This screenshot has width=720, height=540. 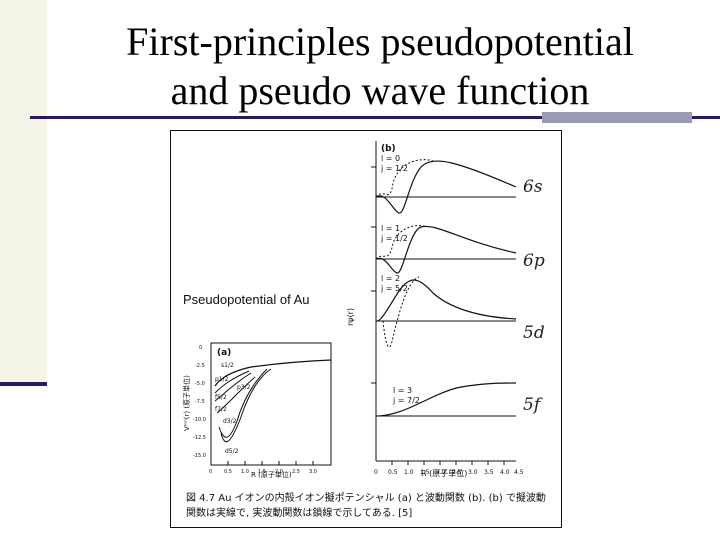 I want to click on state-6s-l: l = 0, so click(x=390, y=158).